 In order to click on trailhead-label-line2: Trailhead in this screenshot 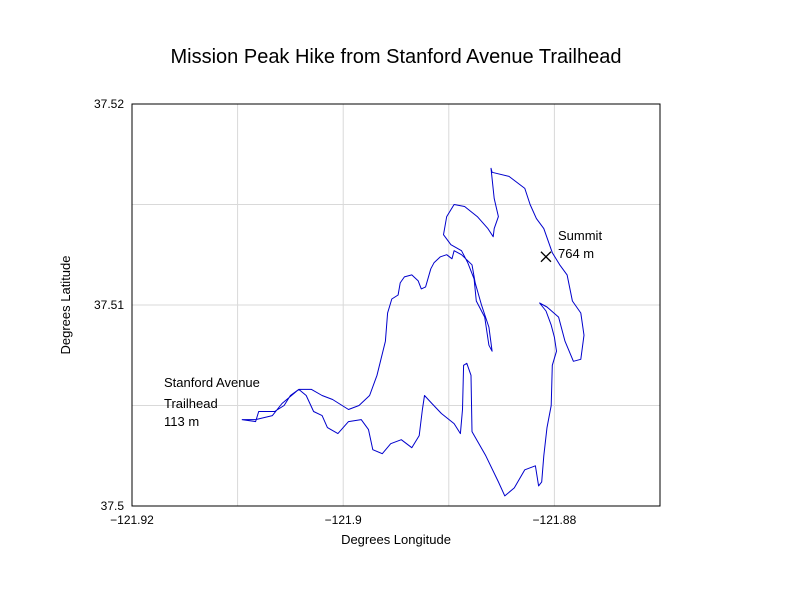, I will do `click(191, 403)`.